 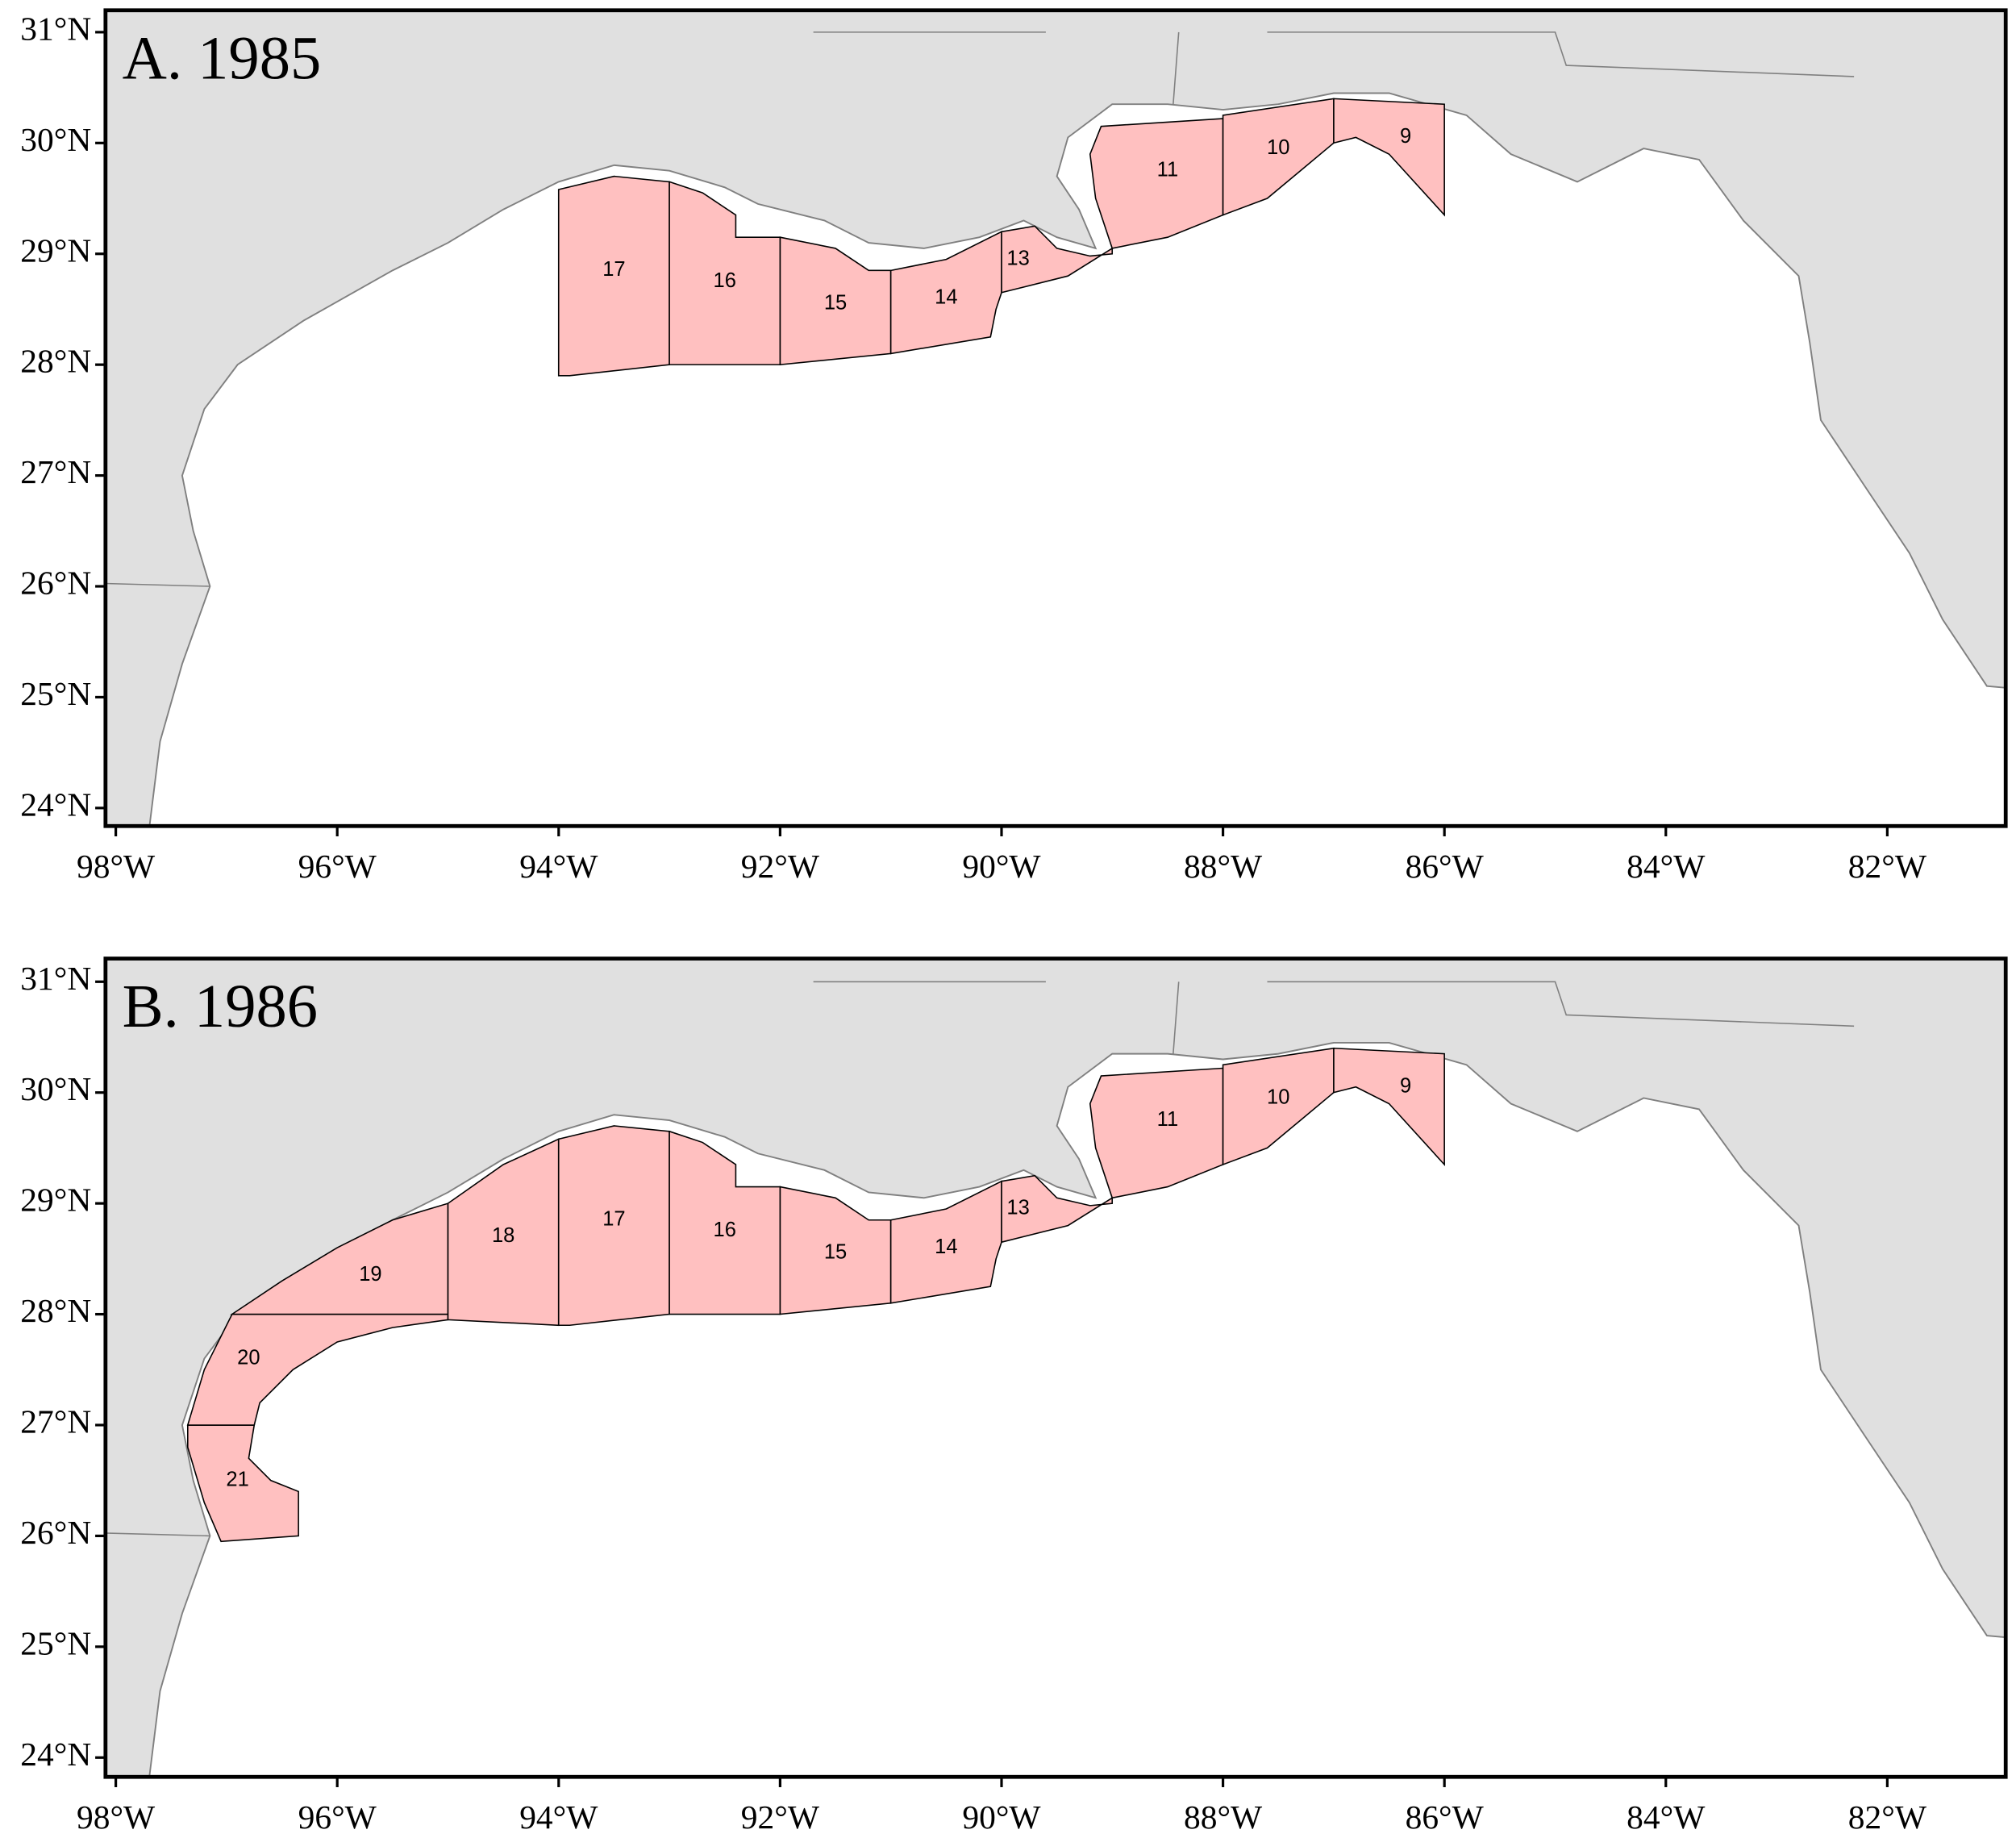 What do you see at coordinates (222, 57) in the screenshot?
I see `panel-title: A. 1985` at bounding box center [222, 57].